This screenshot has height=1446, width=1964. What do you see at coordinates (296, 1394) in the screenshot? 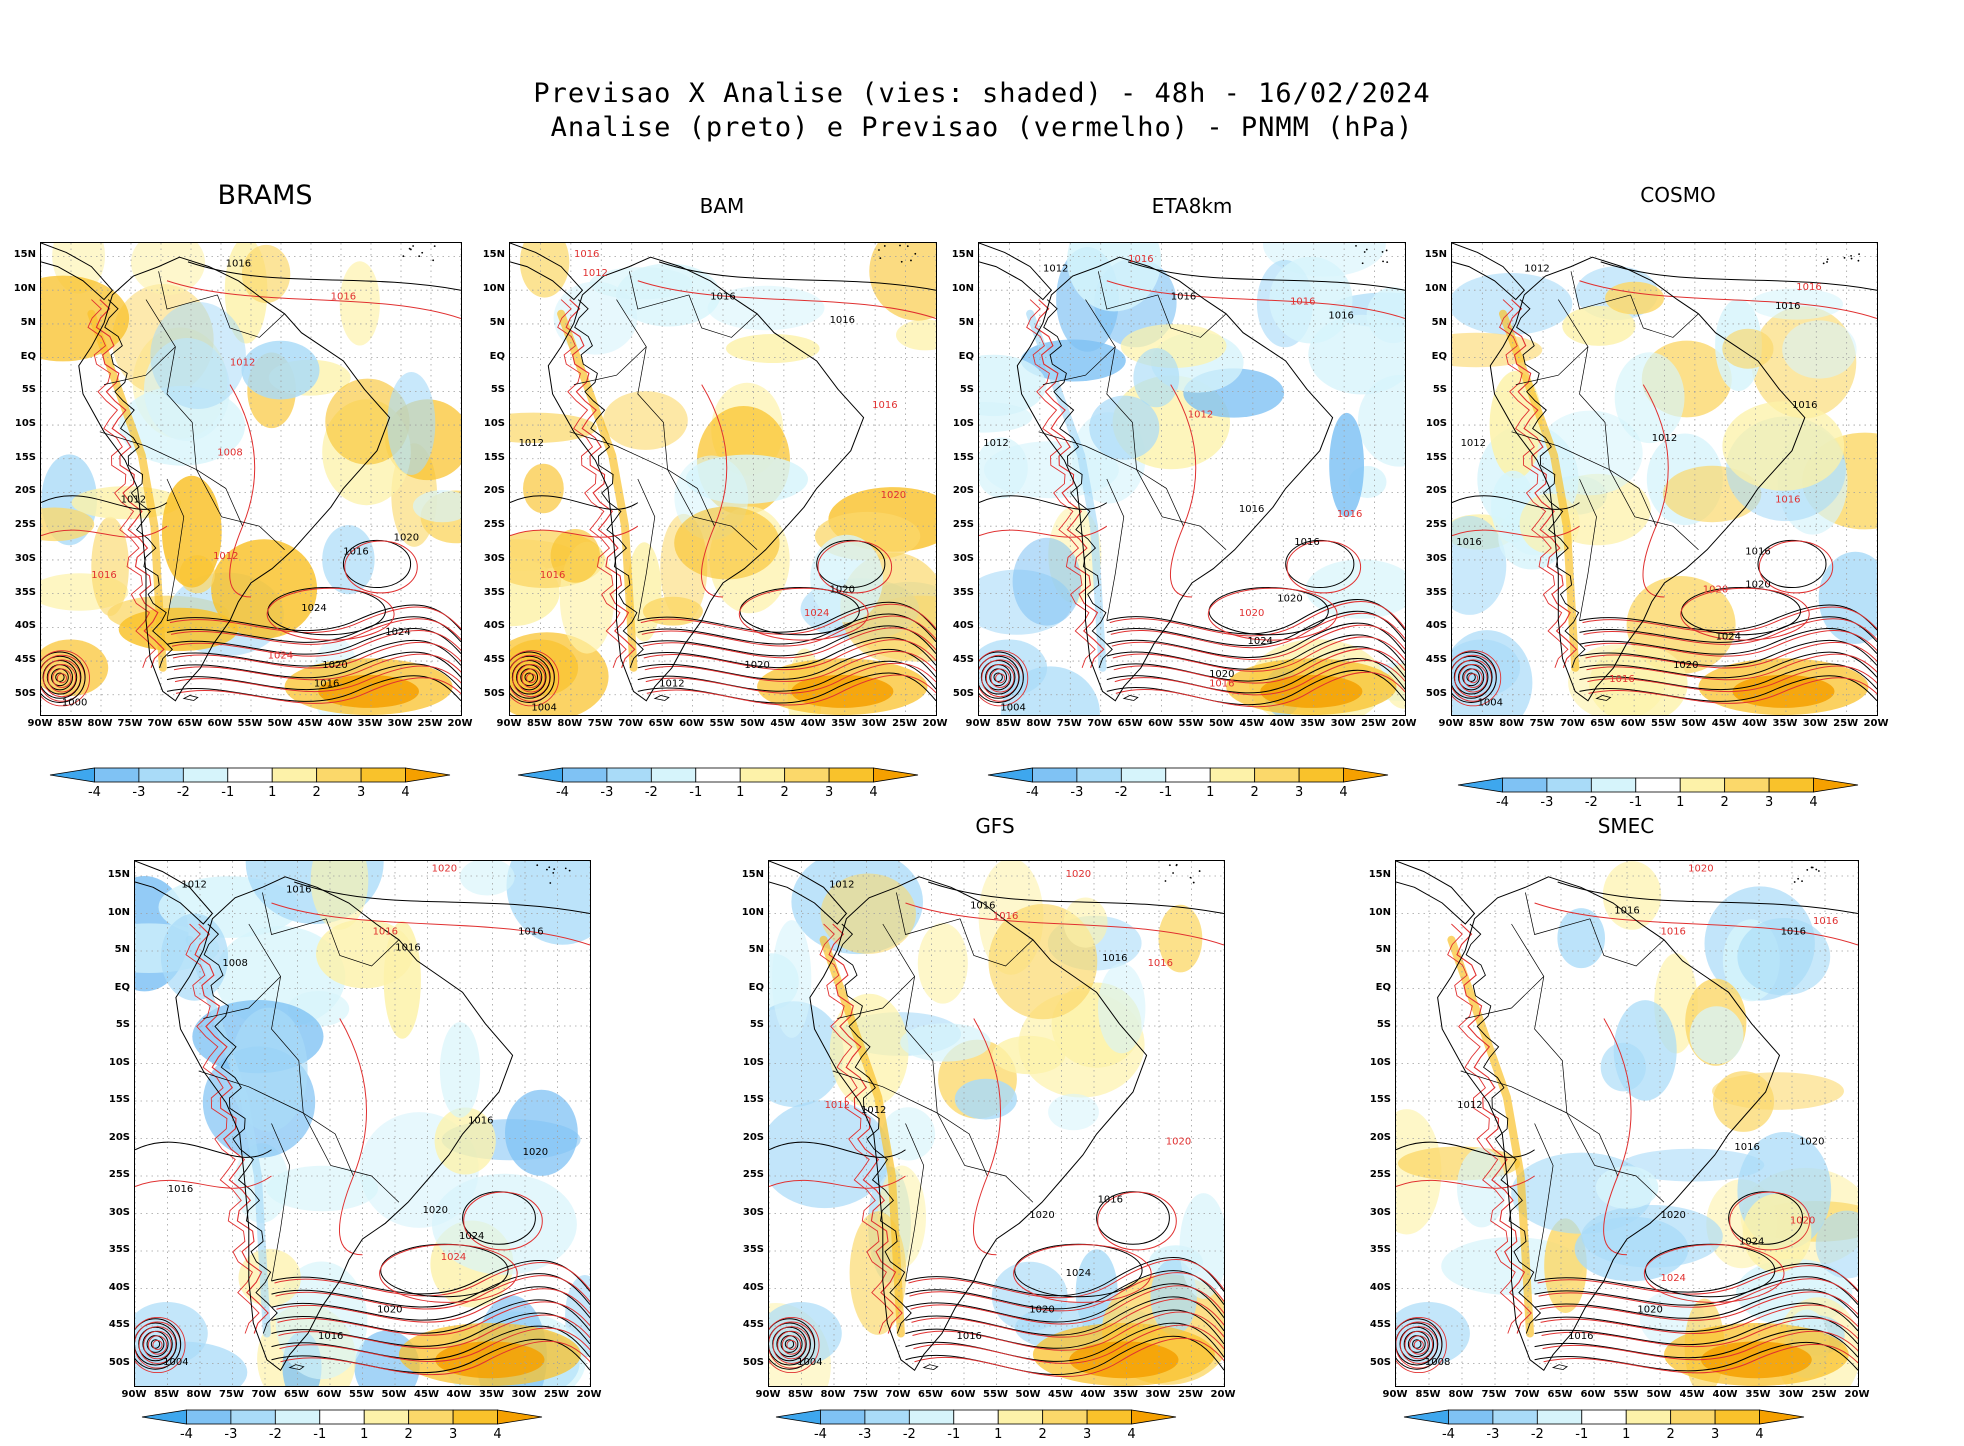
I see `lon-label: 65W` at bounding box center [296, 1394].